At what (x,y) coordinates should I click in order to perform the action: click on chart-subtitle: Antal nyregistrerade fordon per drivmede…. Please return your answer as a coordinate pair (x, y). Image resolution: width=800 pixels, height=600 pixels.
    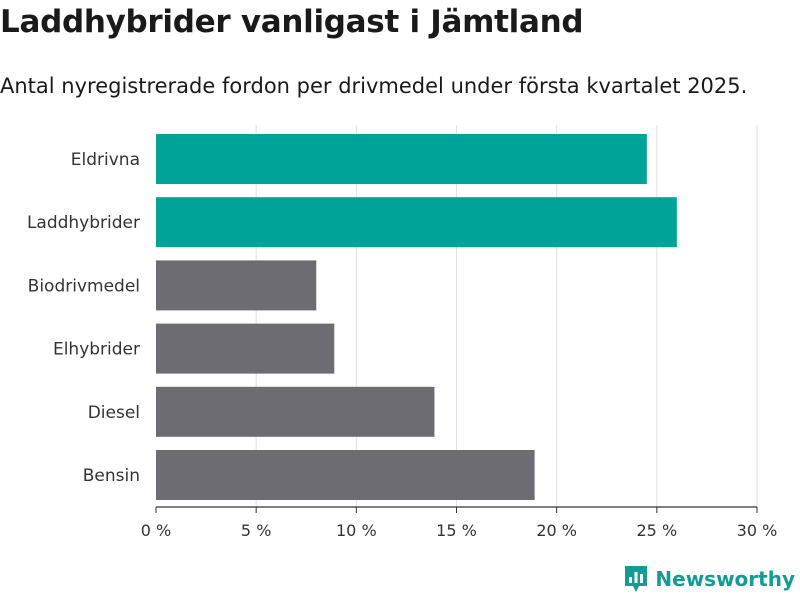
    Looking at the image, I should click on (374, 86).